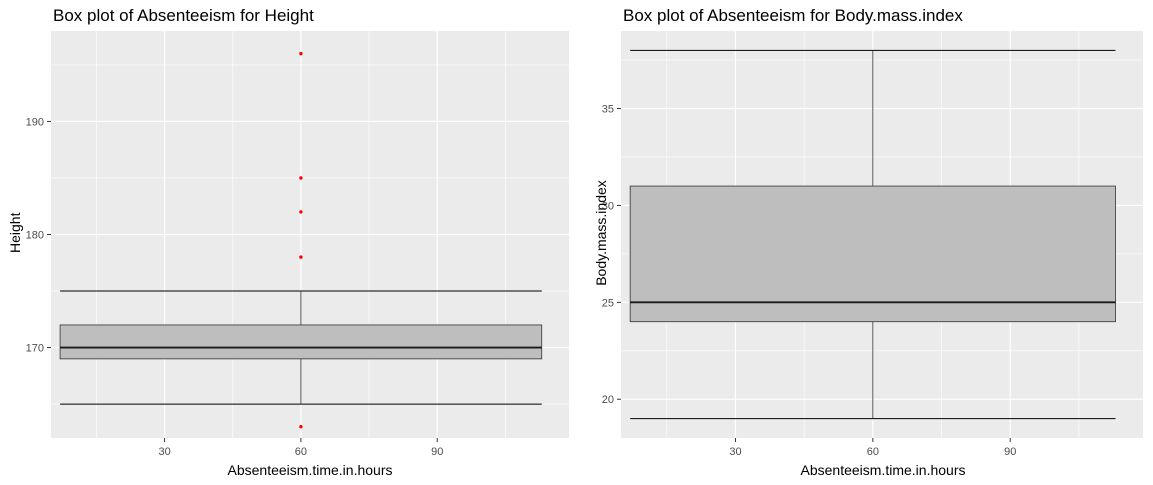  What do you see at coordinates (35, 349) in the screenshot?
I see `y-tick-label: 170` at bounding box center [35, 349].